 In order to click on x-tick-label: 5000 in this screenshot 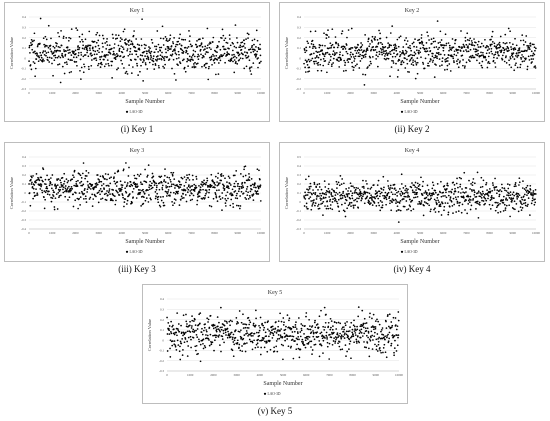, I will do `click(420, 233)`.